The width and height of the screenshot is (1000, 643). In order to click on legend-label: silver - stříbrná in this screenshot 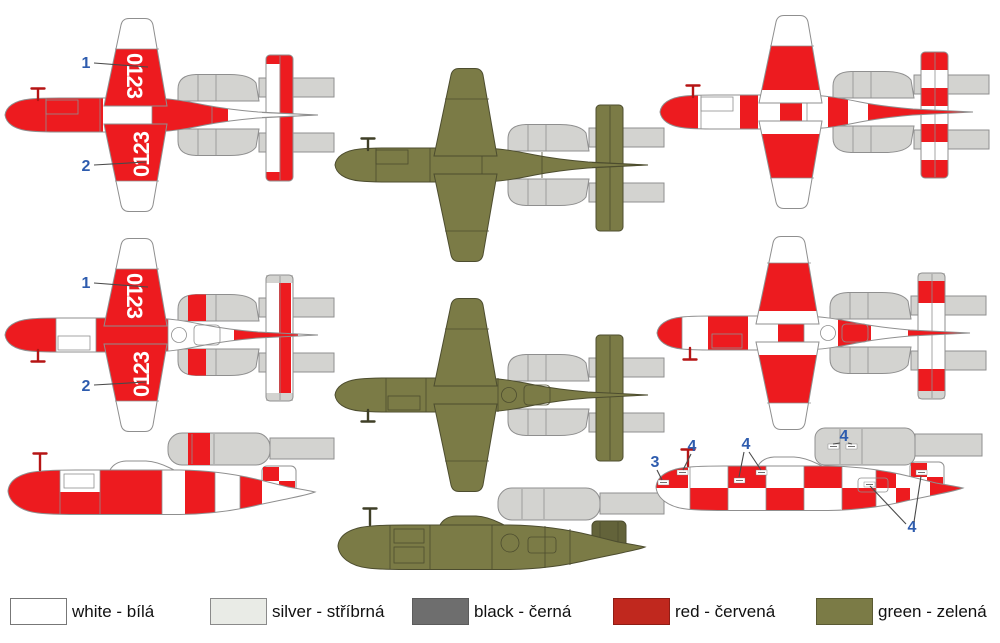, I will do `click(328, 611)`.